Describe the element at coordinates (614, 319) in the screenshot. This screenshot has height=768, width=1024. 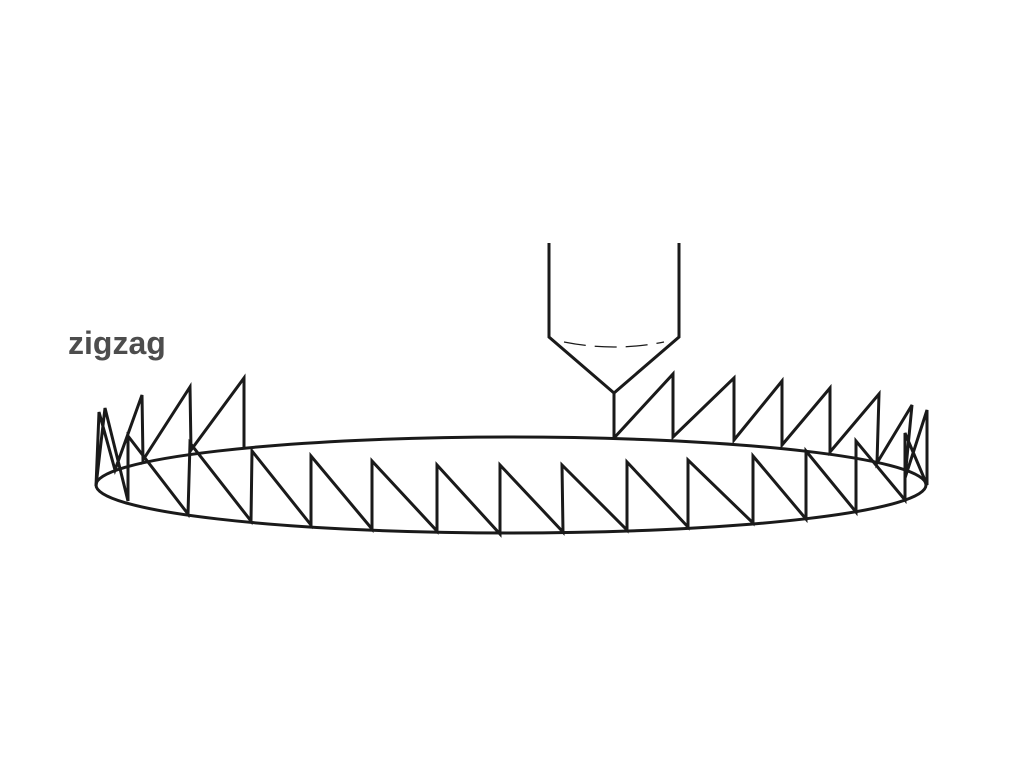
I see `tool-body` at that location.